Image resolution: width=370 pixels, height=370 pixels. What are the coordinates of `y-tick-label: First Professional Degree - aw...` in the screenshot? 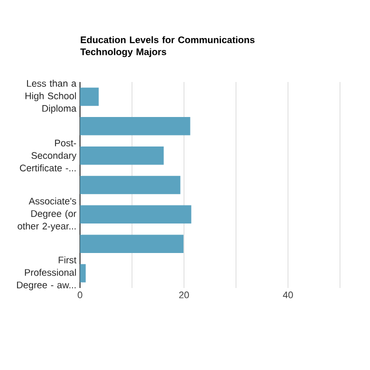 It's located at (46, 273).